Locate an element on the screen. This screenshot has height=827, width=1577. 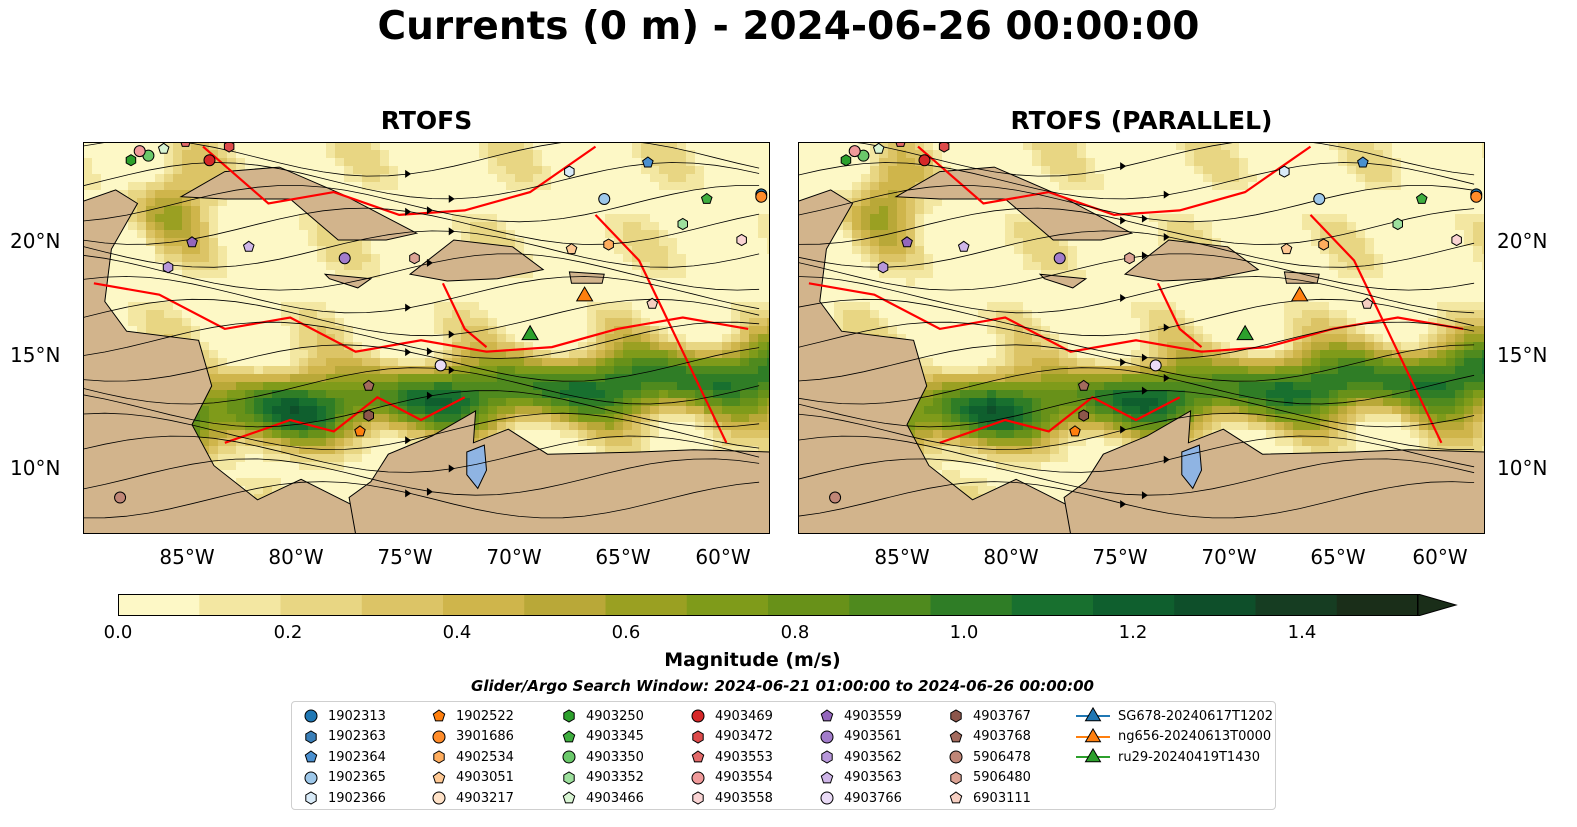
legend-label: 4903561 is located at coordinates (873, 736).